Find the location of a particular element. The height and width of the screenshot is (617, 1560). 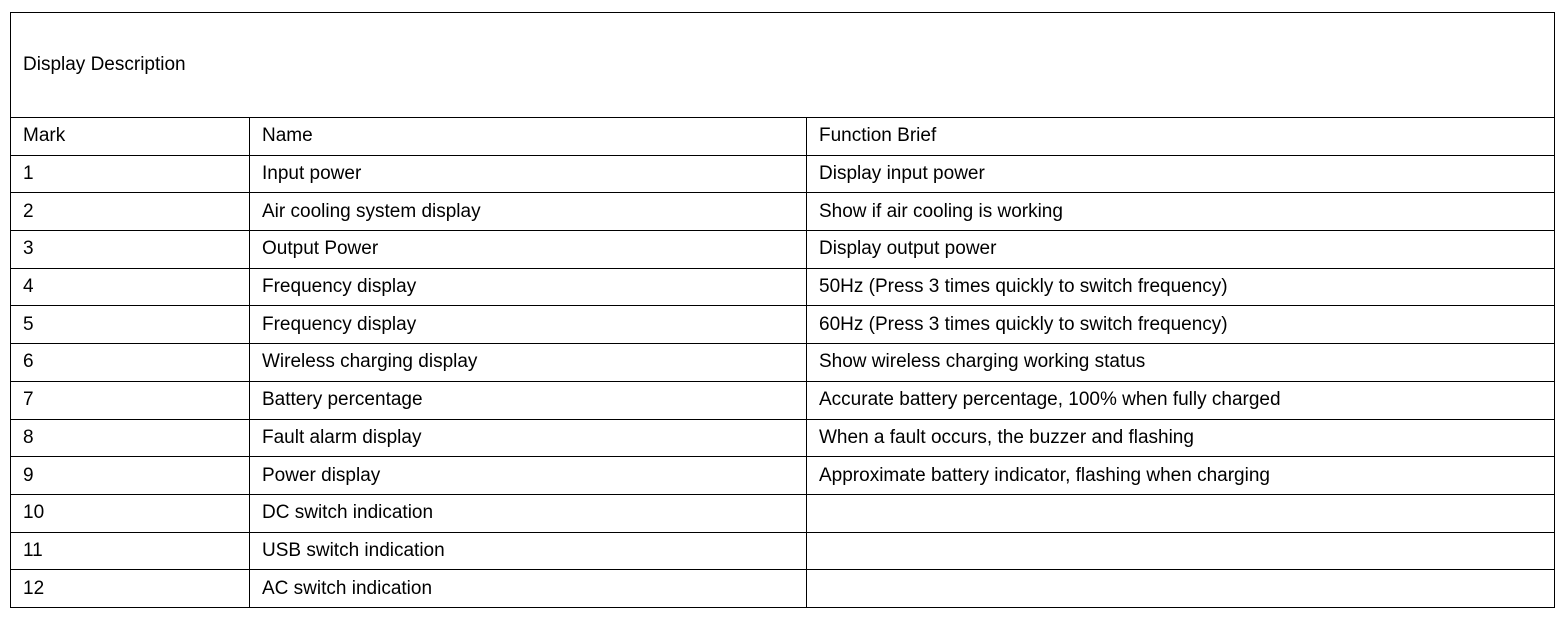

cell-mark: 2 is located at coordinates (130, 212).